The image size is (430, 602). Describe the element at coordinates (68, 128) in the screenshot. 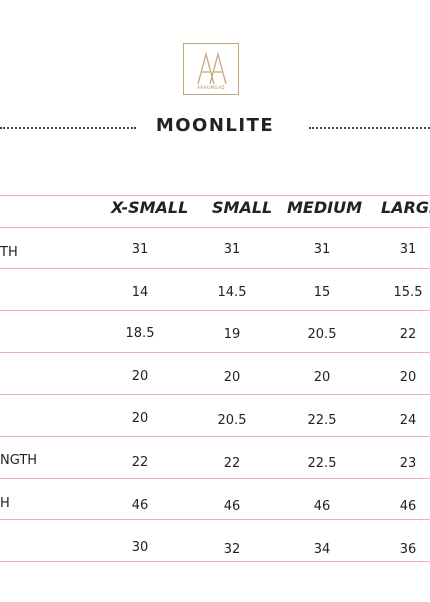

I see `title-rule-left` at that location.